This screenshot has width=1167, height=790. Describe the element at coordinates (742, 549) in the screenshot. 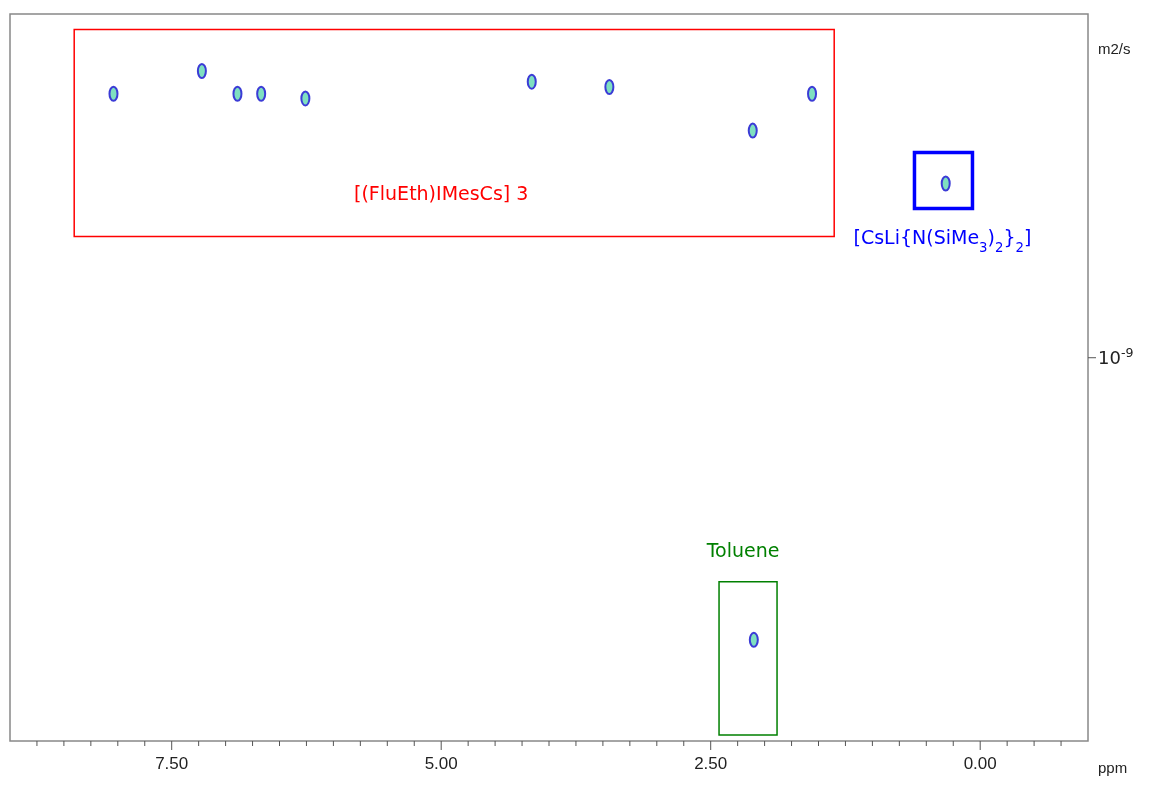

I see `annotation: Toluene` at that location.